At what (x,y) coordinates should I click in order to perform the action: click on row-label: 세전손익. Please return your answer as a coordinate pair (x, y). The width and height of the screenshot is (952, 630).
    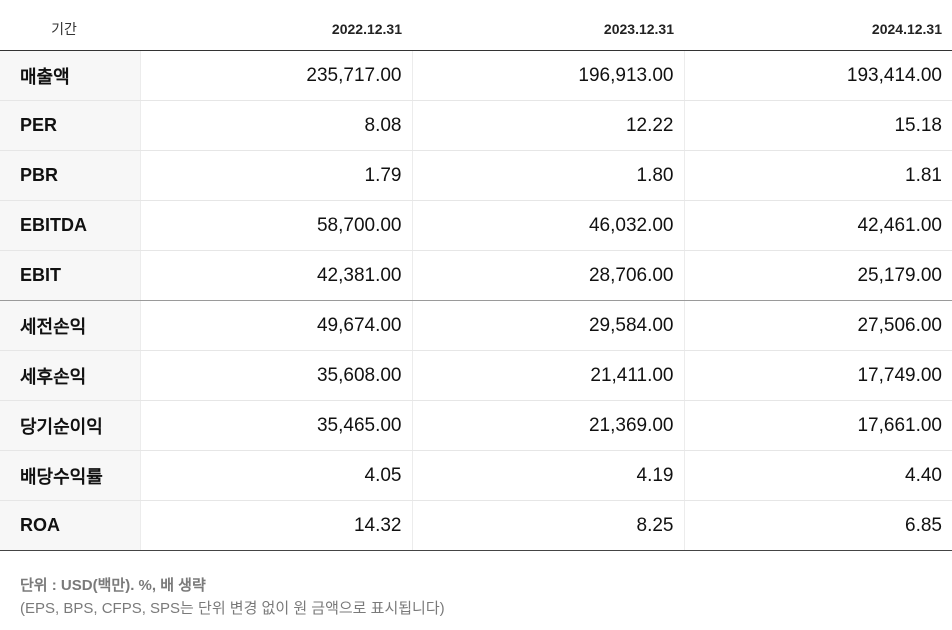
    Looking at the image, I should click on (70, 325).